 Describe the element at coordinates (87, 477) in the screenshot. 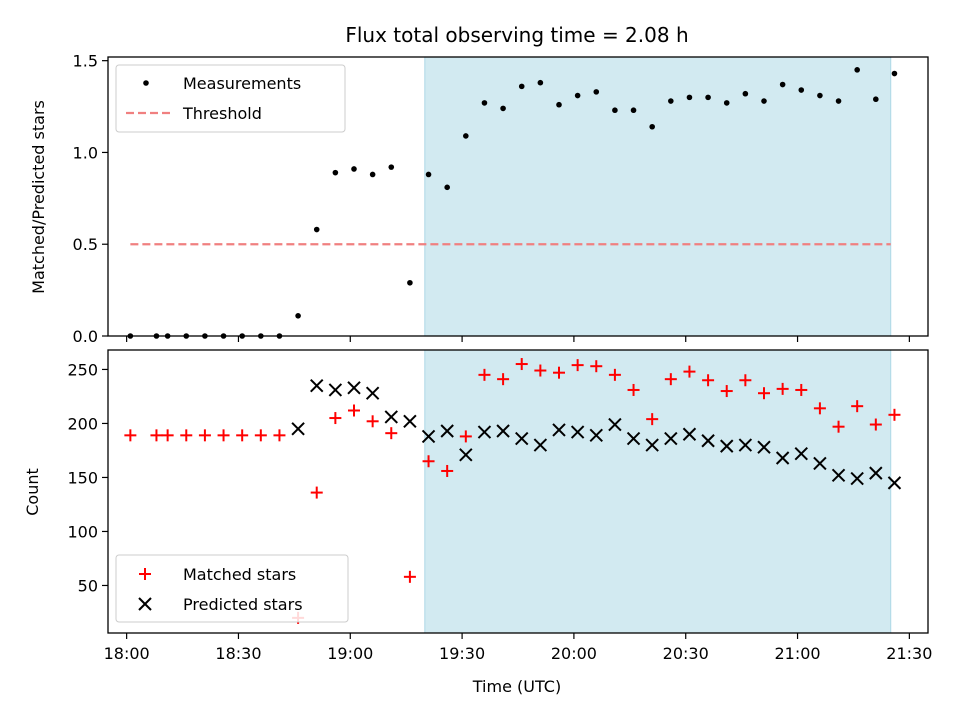

I see `bottom-y-ticks: 50 100 150 200 250` at that location.